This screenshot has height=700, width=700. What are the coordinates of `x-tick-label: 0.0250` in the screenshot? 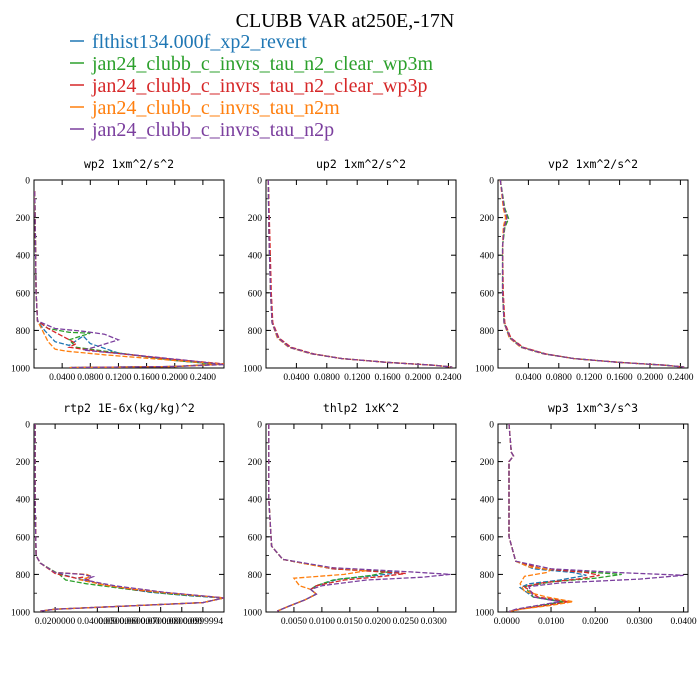 It's located at (406, 622).